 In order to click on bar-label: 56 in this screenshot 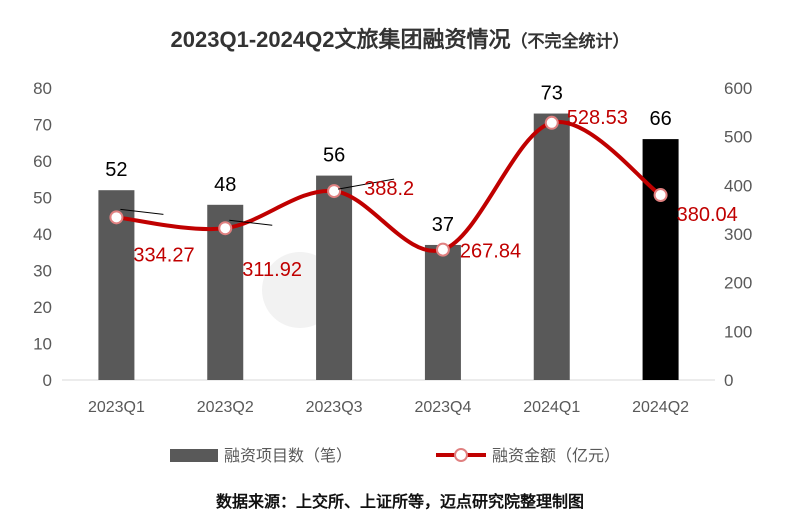, I will do `click(334, 156)`.